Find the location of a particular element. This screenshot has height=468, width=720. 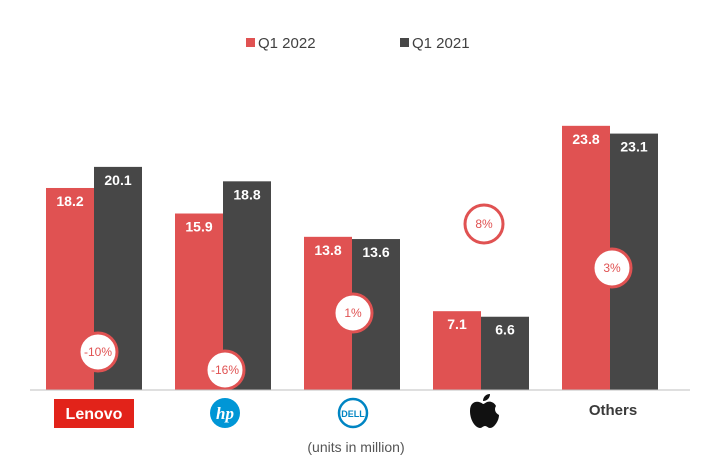

change-value-others: 3% is located at coordinates (612, 268).